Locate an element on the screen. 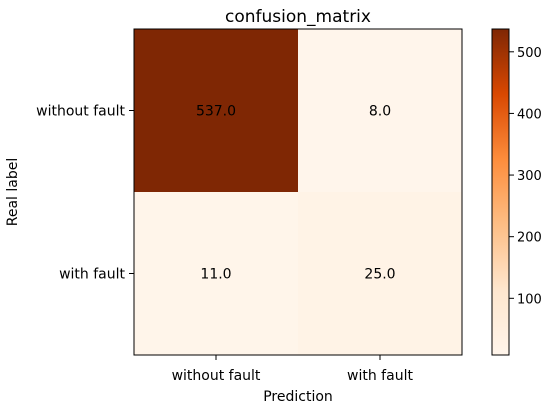  x-tick-label: with fault is located at coordinates (380, 376).